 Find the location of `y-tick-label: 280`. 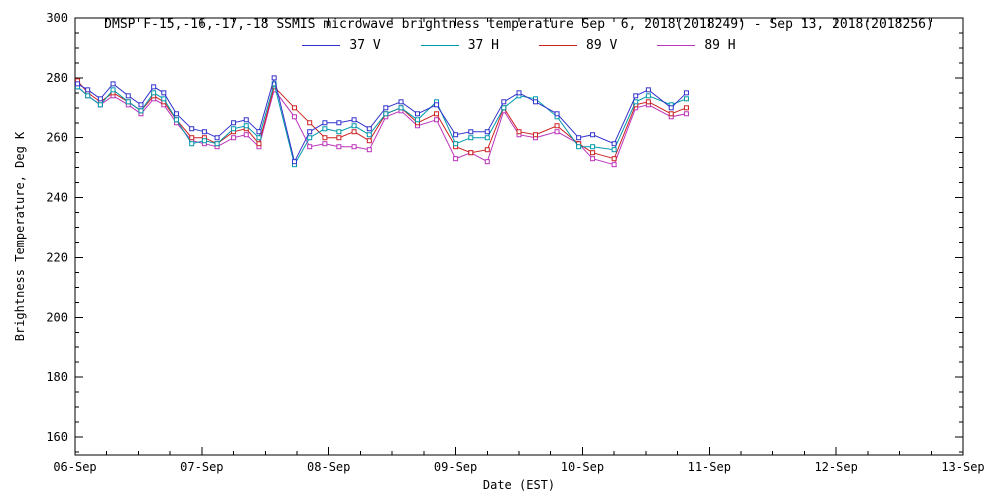

y-tick-label: 280 is located at coordinates (57, 78).